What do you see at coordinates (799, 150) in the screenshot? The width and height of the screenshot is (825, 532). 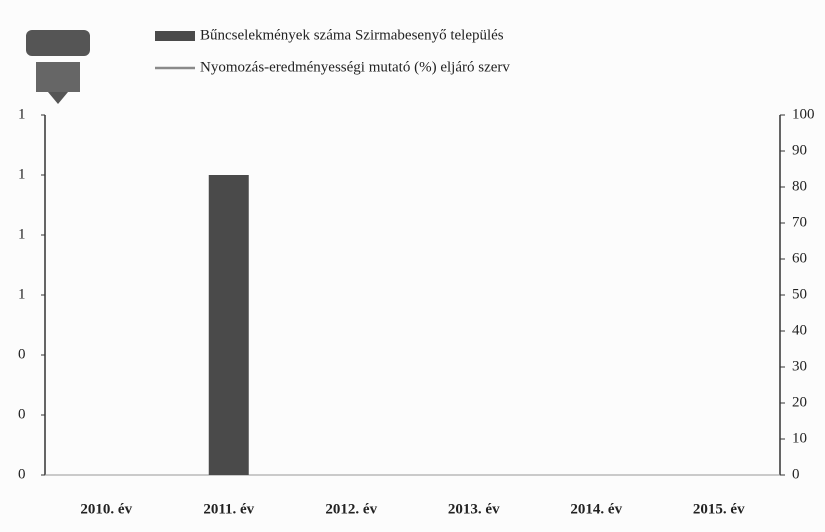 I see `y2-tick-label: 90` at bounding box center [799, 150].